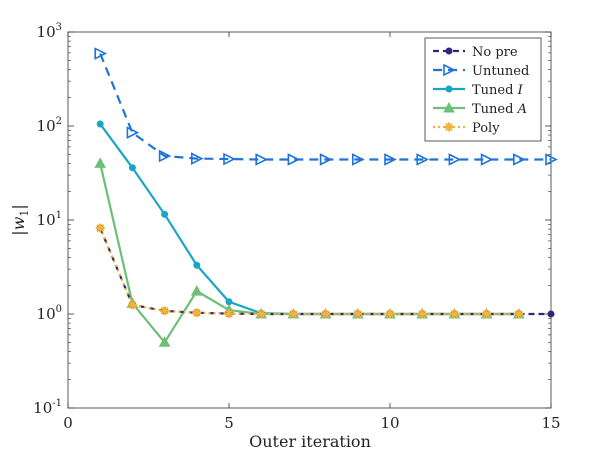 This screenshot has width=598, height=458. I want to click on legend-item: Tuned I, so click(478, 90).